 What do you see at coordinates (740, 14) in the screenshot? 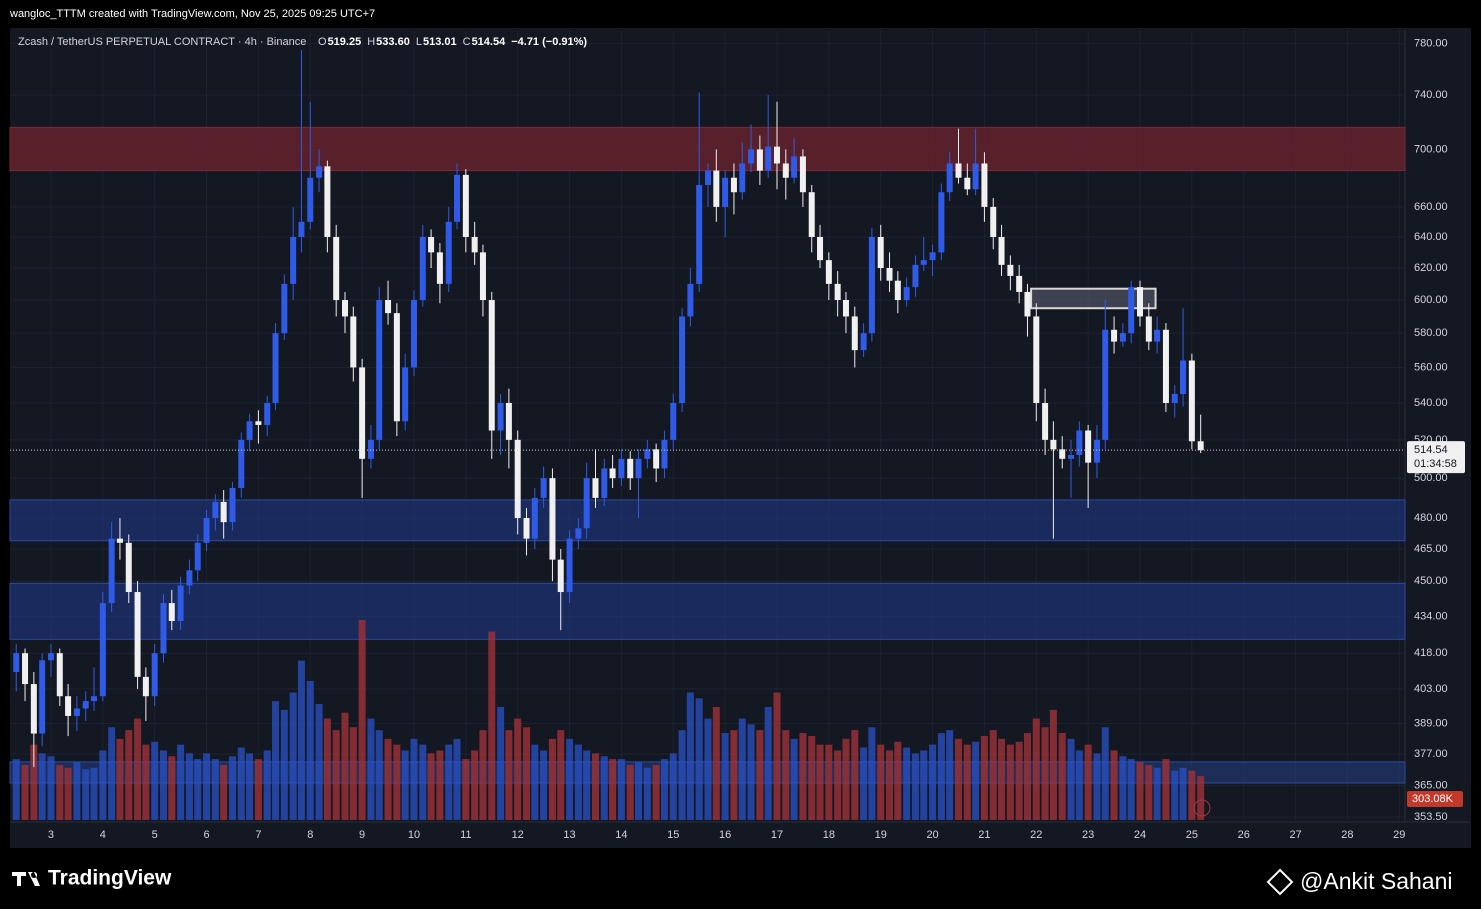
I see `top-strip` at bounding box center [740, 14].